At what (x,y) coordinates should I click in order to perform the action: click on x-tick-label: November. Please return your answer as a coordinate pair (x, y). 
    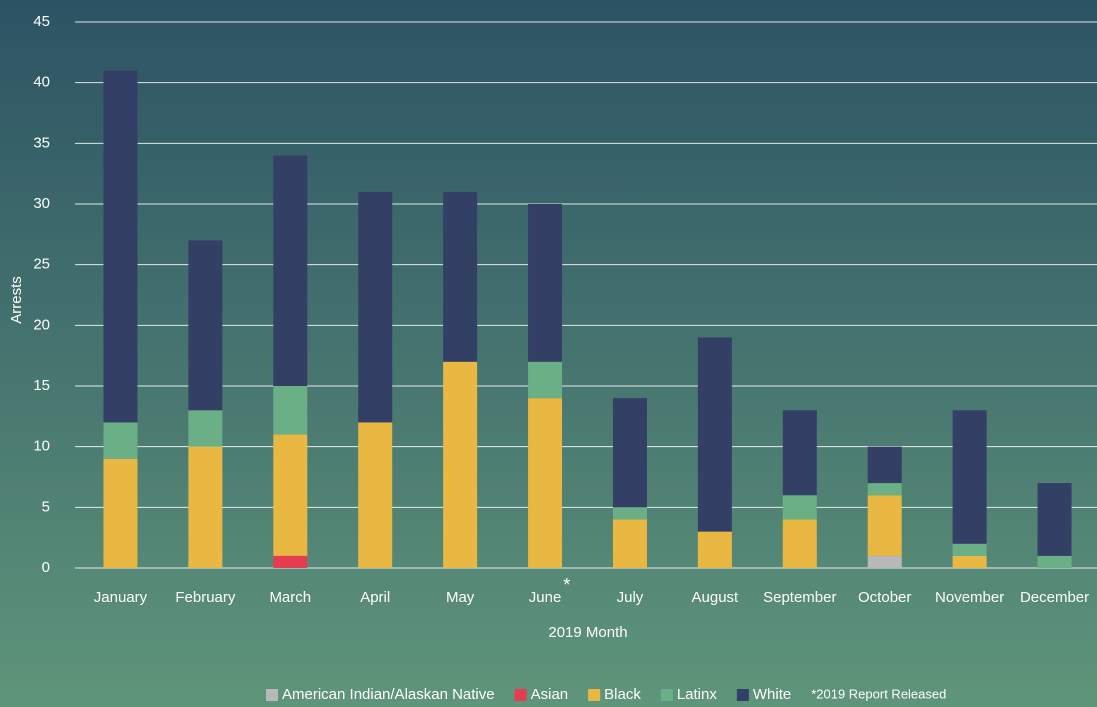
    Looking at the image, I should click on (969, 597).